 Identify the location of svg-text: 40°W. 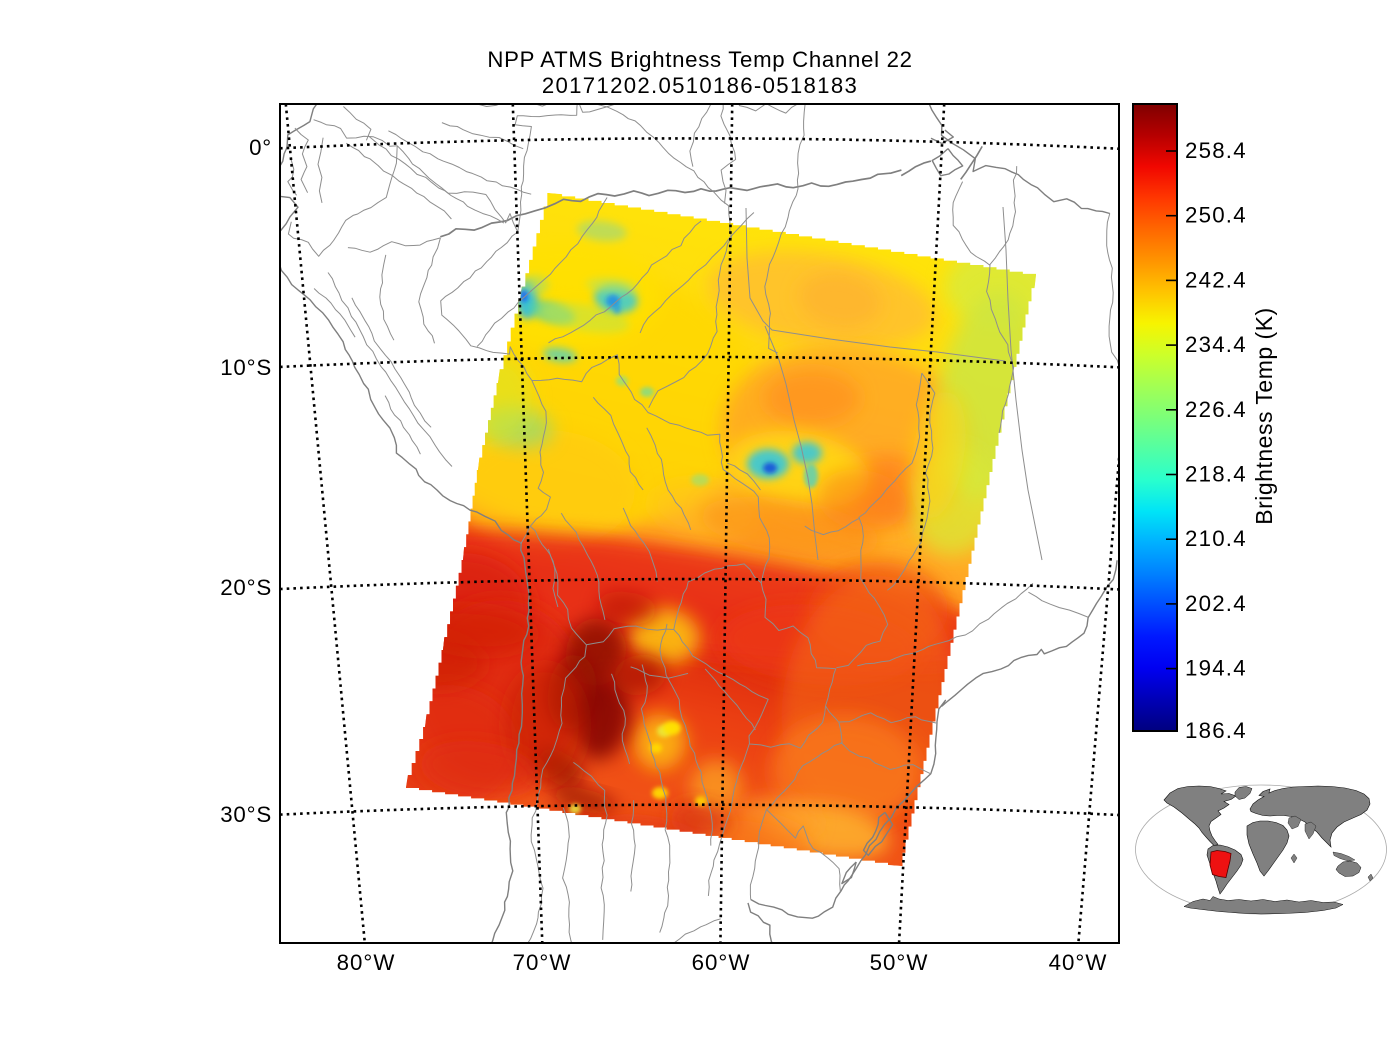
(1078, 962).